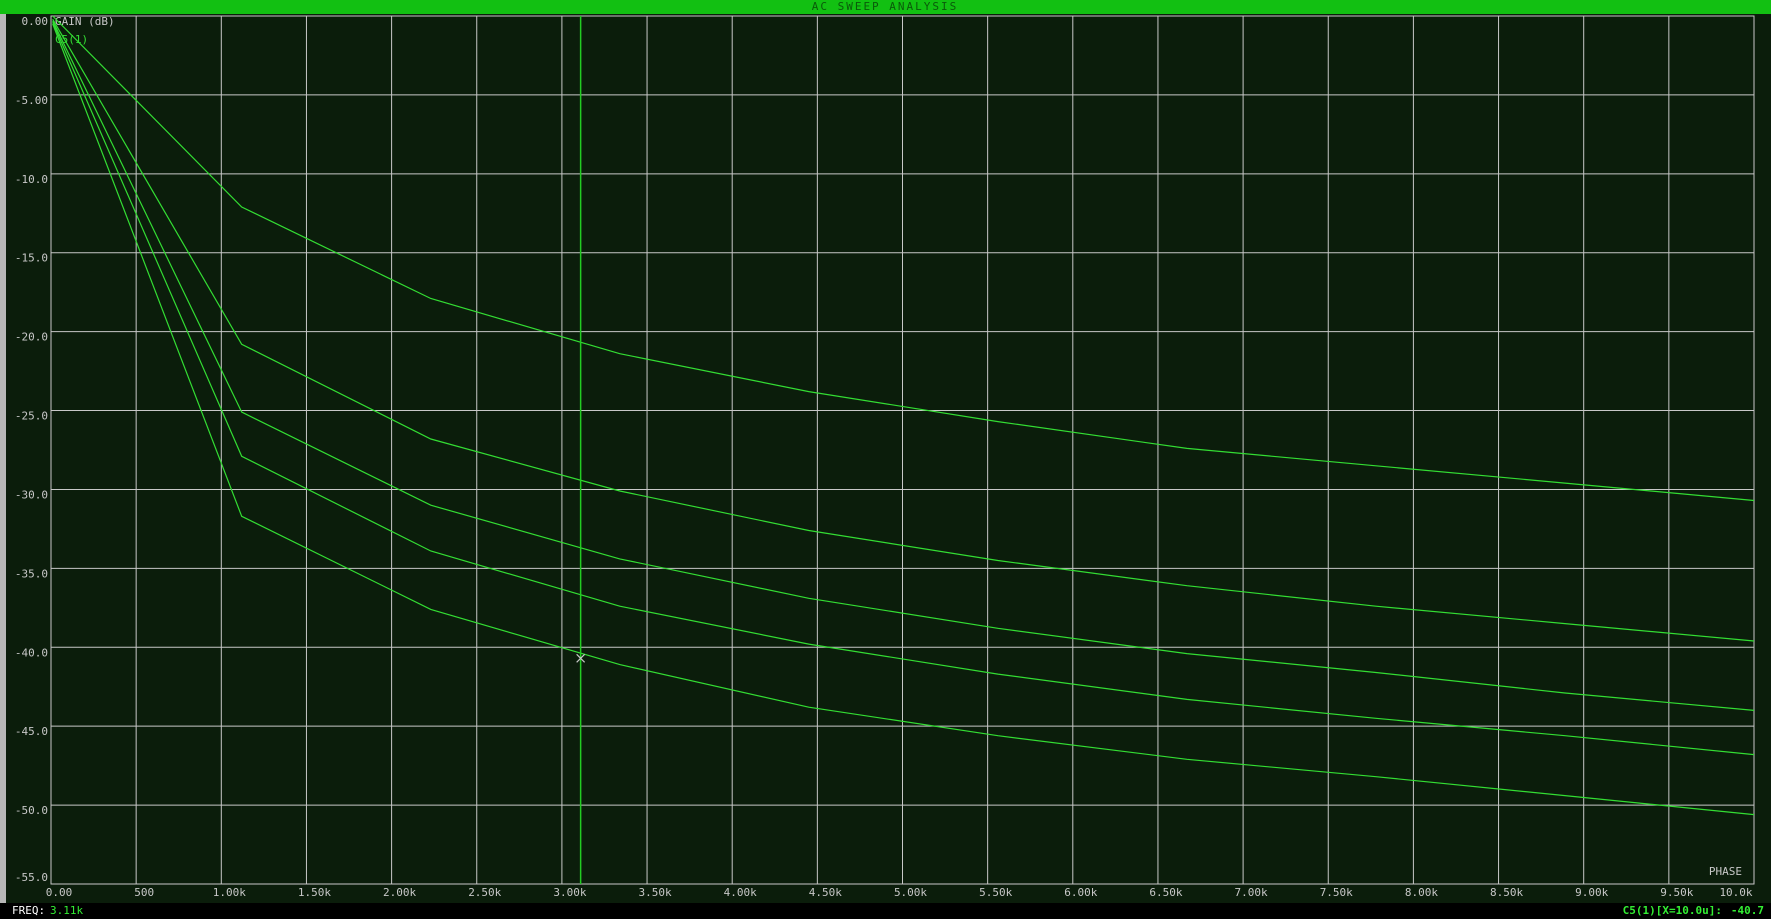 The width and height of the screenshot is (1771, 919). Describe the element at coordinates (1080, 892) in the screenshot. I see `x-tick-label: 6.00k` at that location.